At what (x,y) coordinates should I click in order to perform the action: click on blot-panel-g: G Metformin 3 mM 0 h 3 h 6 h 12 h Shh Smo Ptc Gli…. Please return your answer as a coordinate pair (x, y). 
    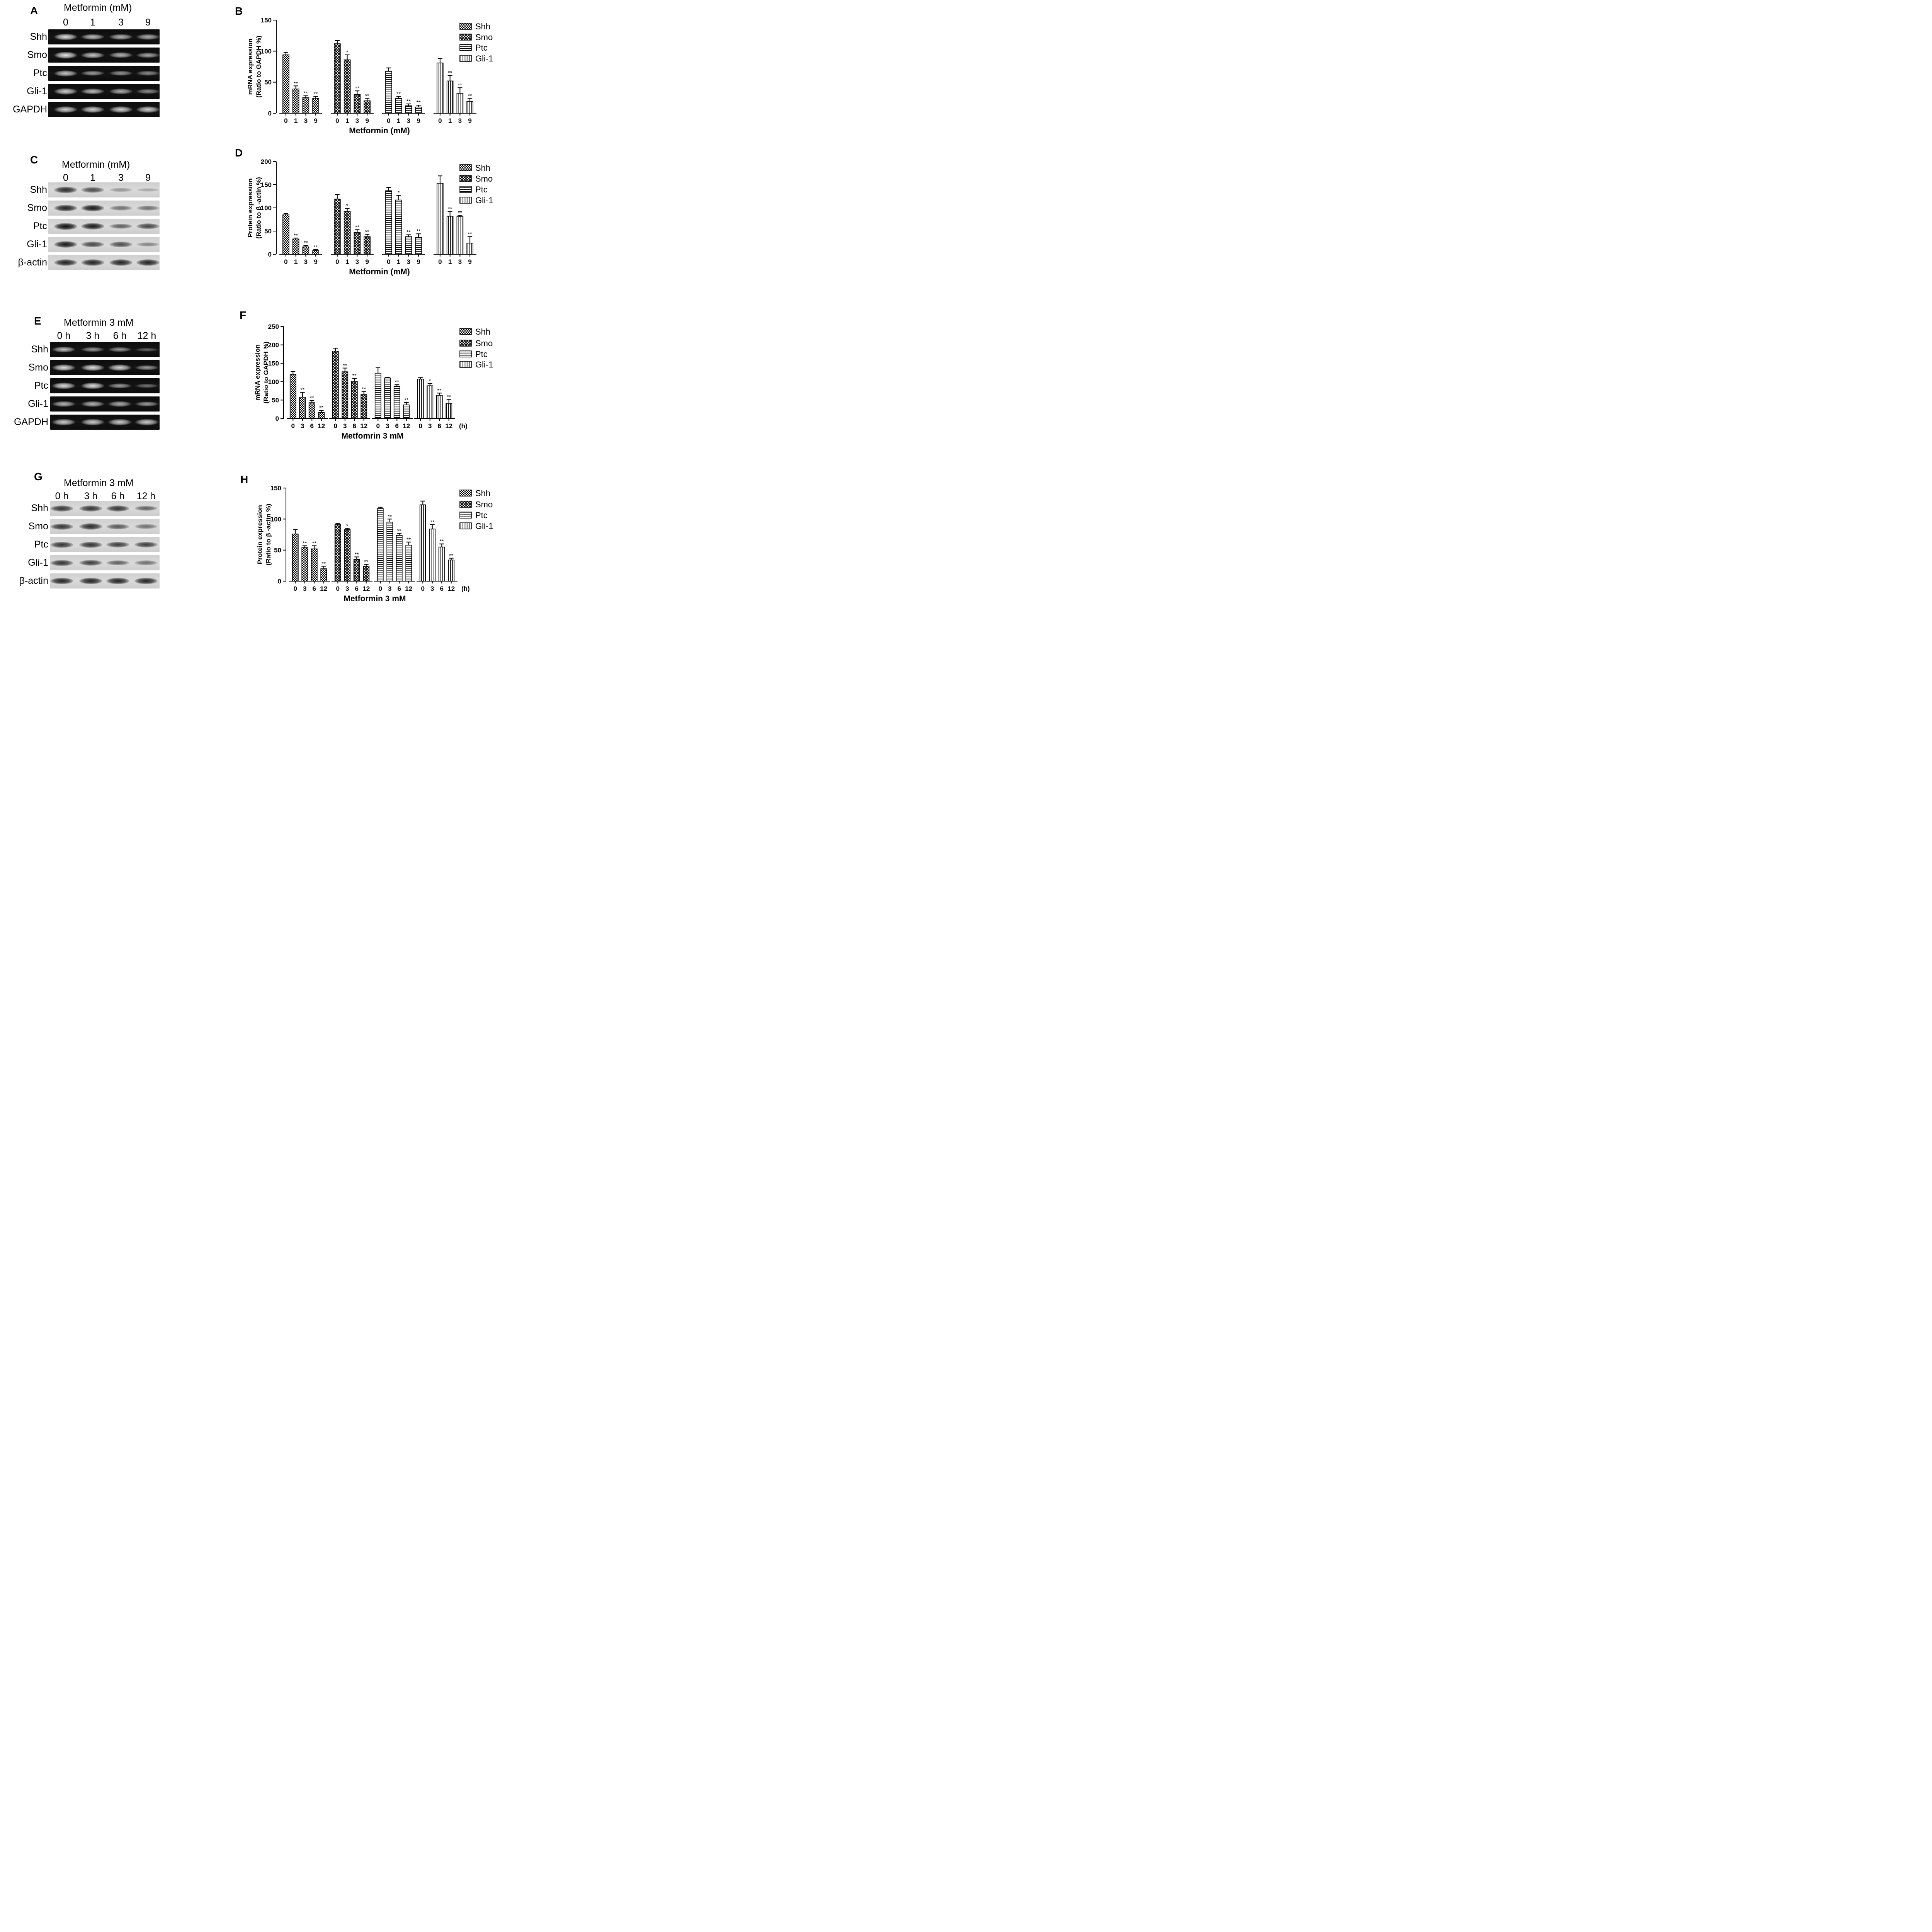
    Looking at the image, I should click on (81, 532).